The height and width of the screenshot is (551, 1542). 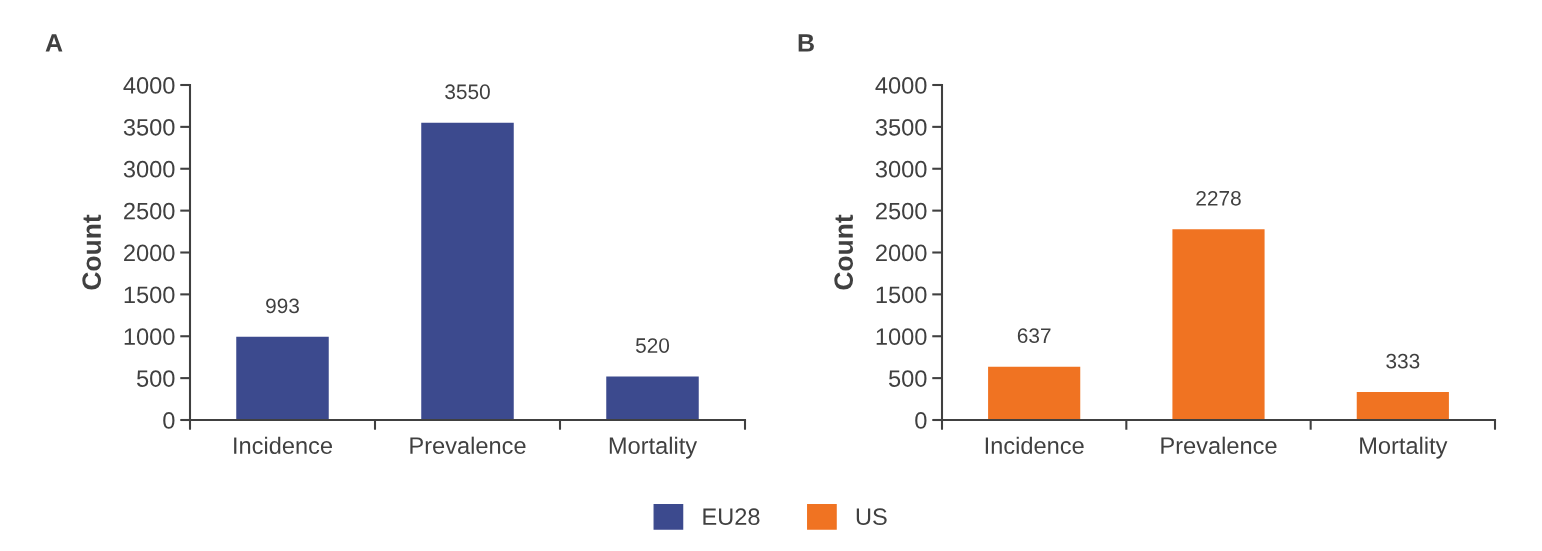 I want to click on data-label: 333, so click(x=1403, y=361).